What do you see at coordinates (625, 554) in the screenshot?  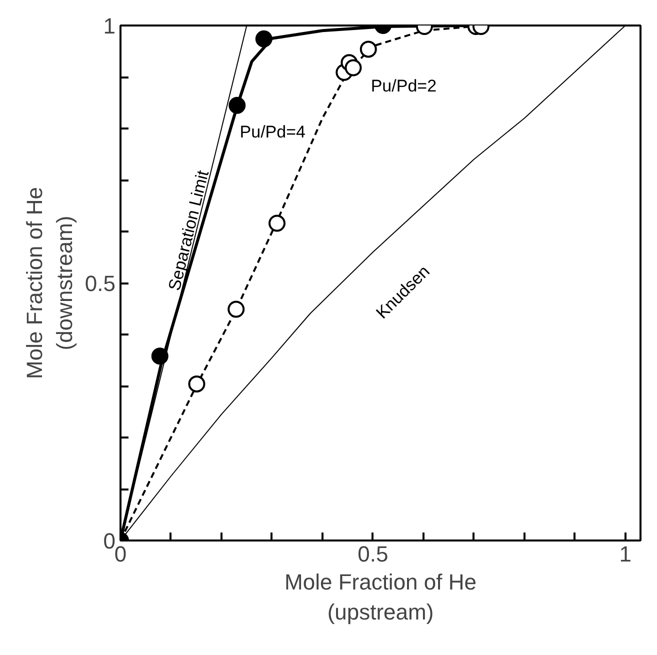 I see `x-tick-label: 1` at bounding box center [625, 554].